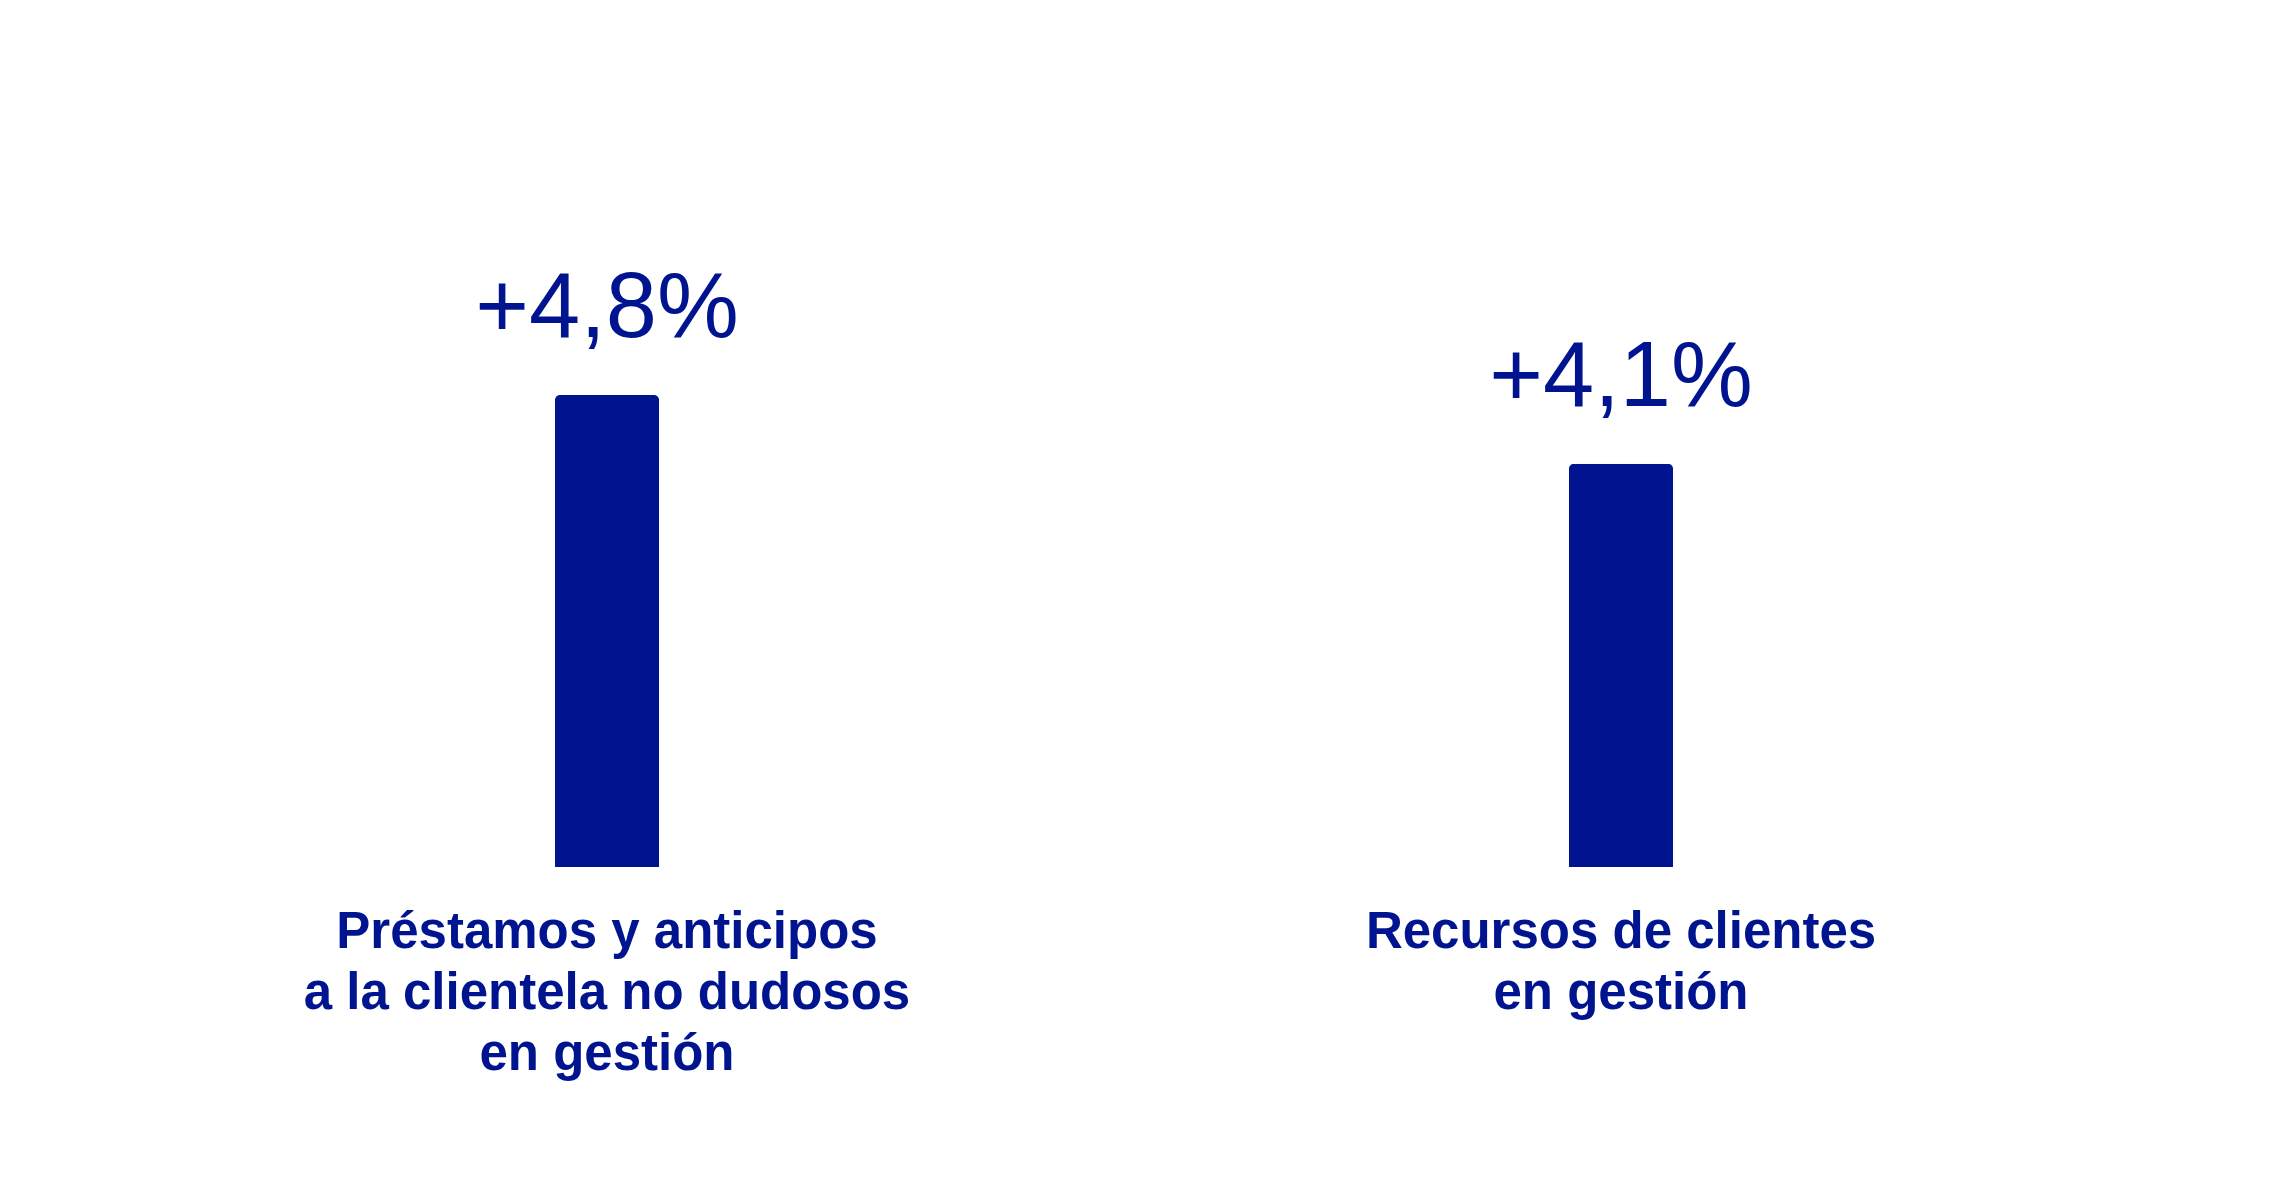 This screenshot has width=2292, height=1188. What do you see at coordinates (607, 991) in the screenshot?
I see `x-tick-label: Préstamos y anticipos a la clientela no dudosos en gestión` at bounding box center [607, 991].